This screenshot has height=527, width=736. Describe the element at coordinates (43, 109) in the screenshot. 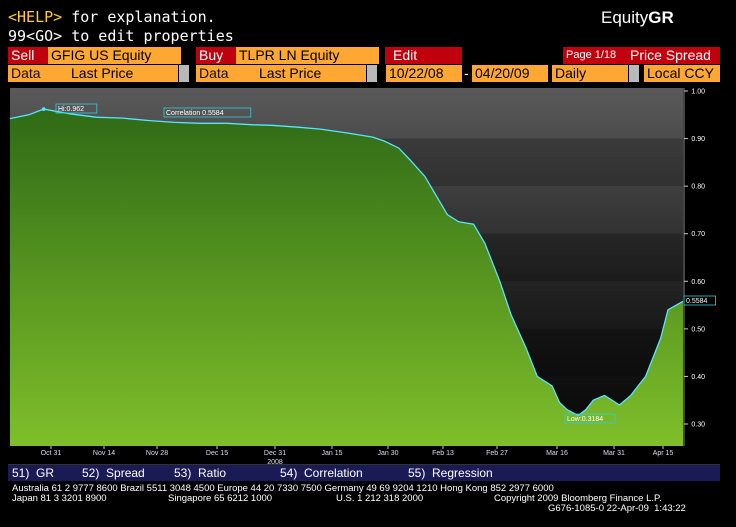

I see `hi-marker` at that location.